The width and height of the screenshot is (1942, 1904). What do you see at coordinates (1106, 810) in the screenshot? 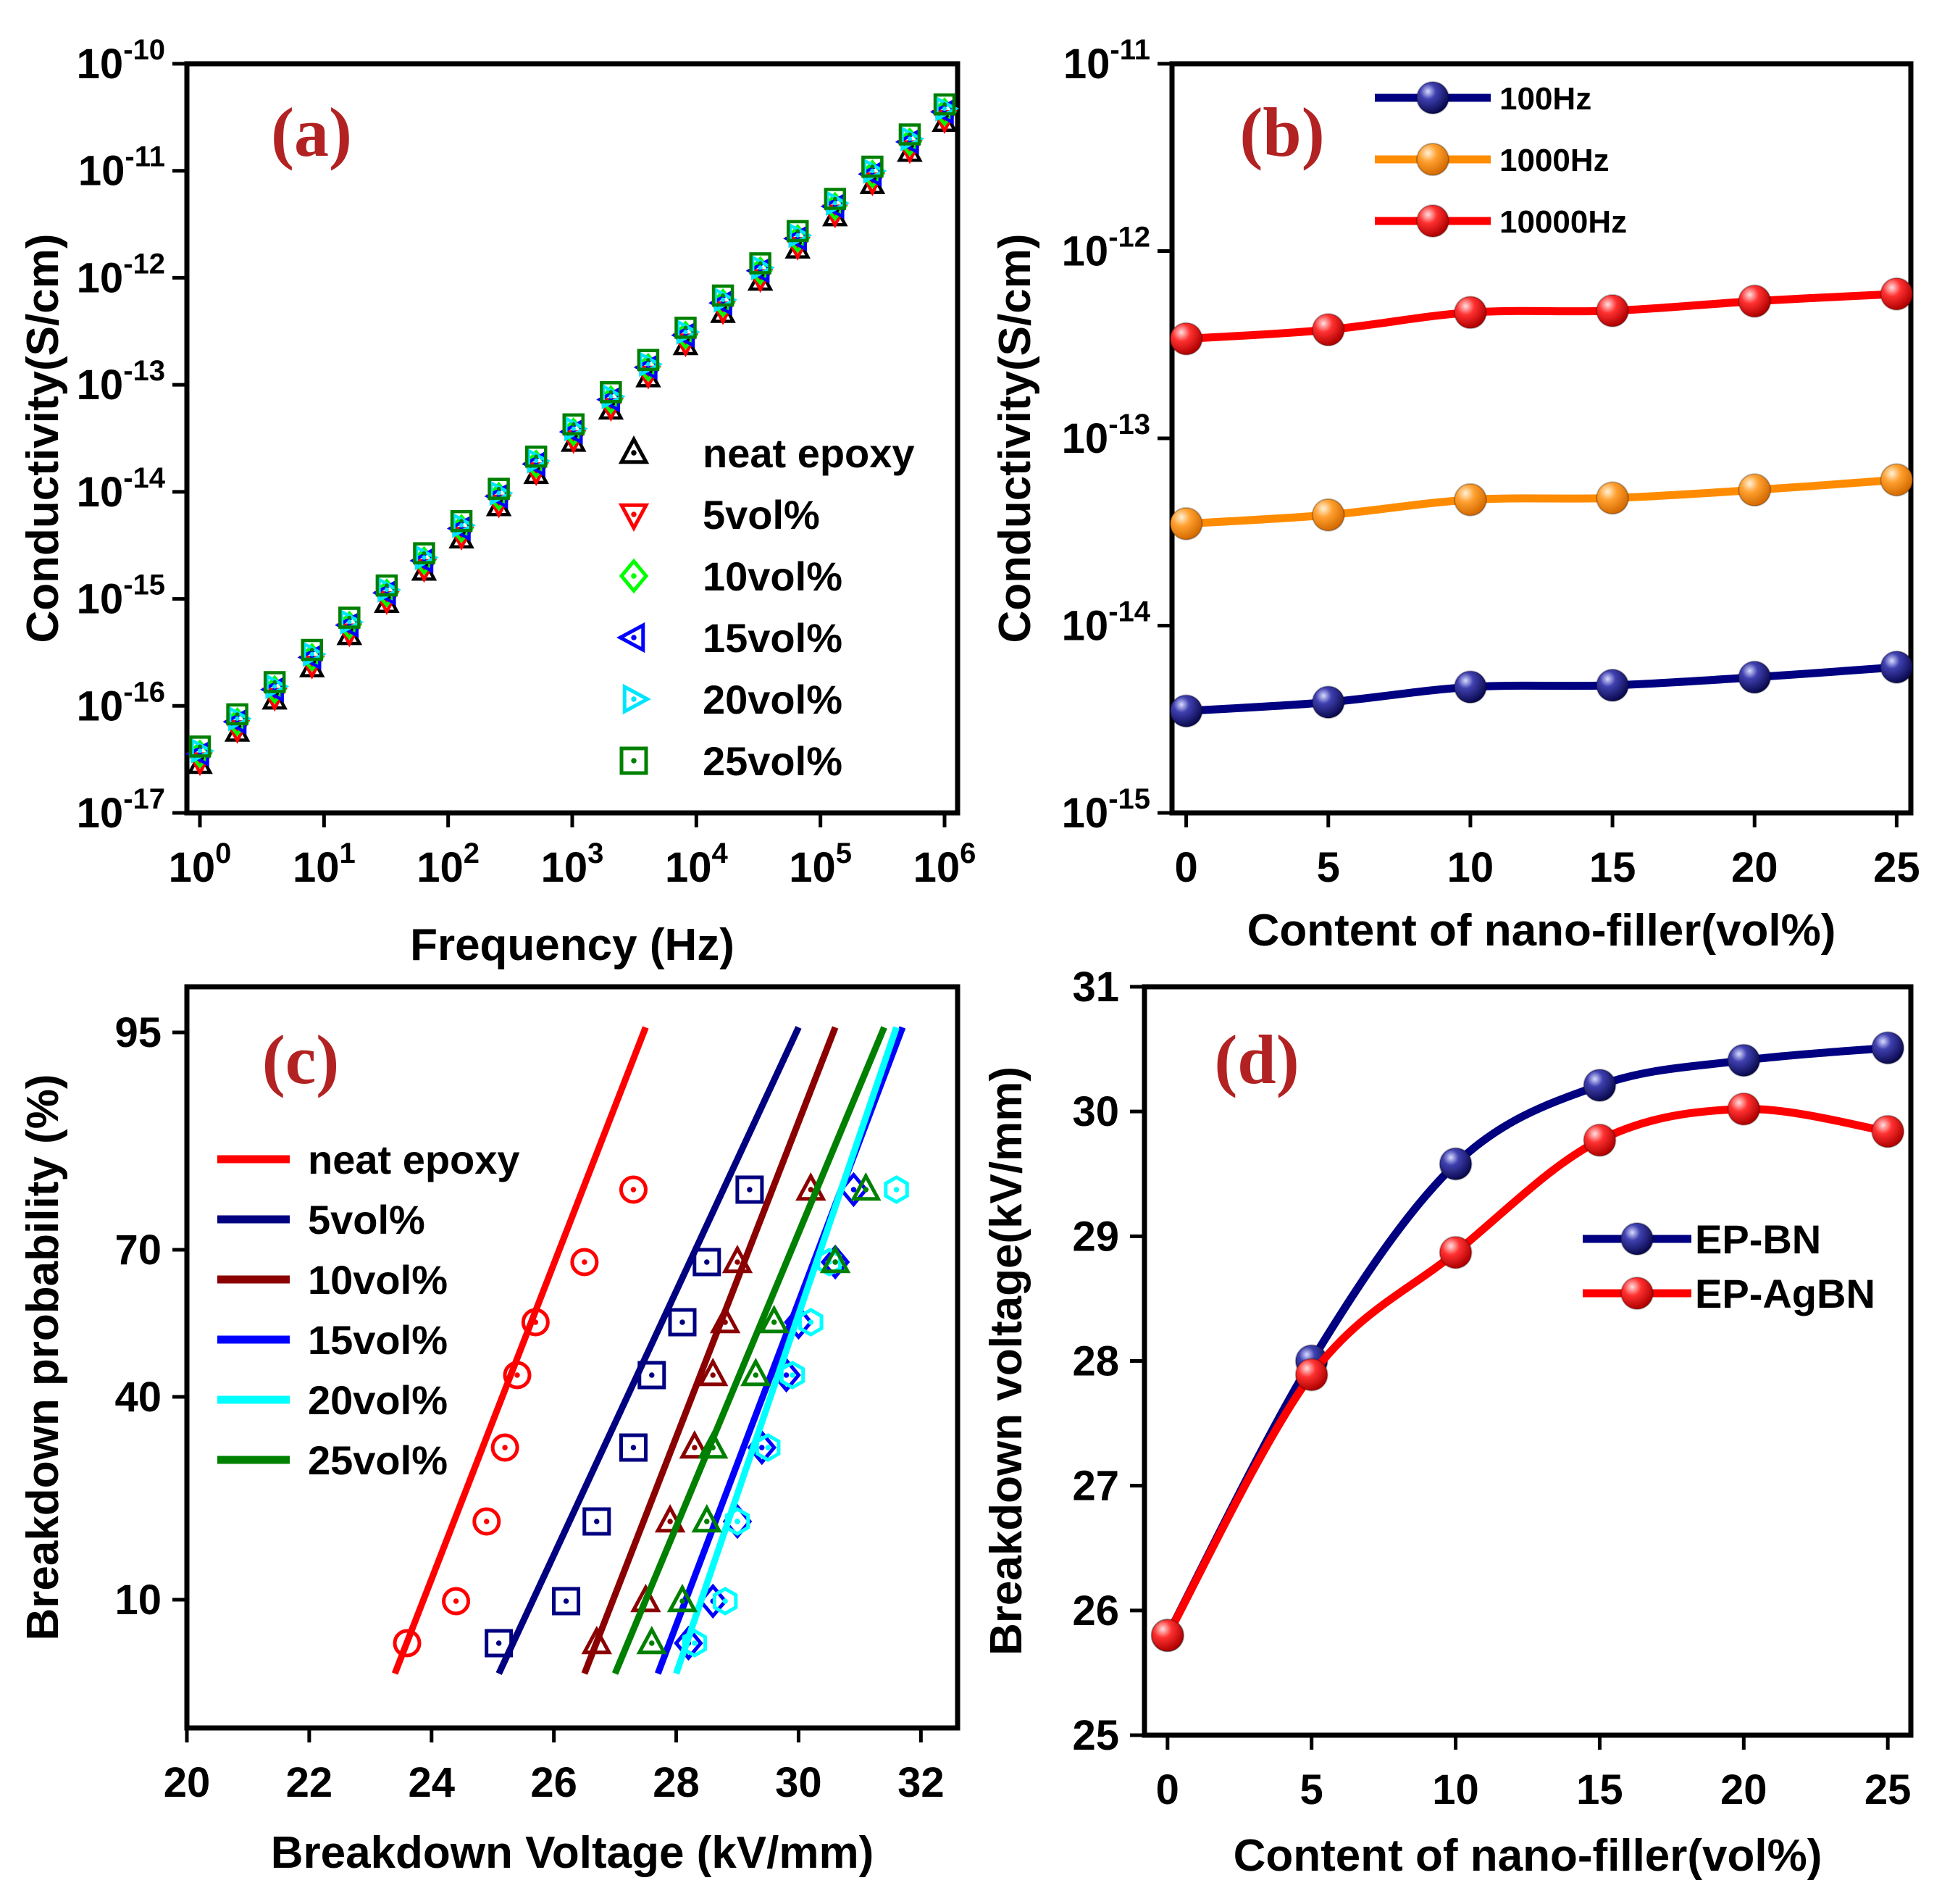
I see `y-tick-label-b: 10-15` at bounding box center [1106, 810].